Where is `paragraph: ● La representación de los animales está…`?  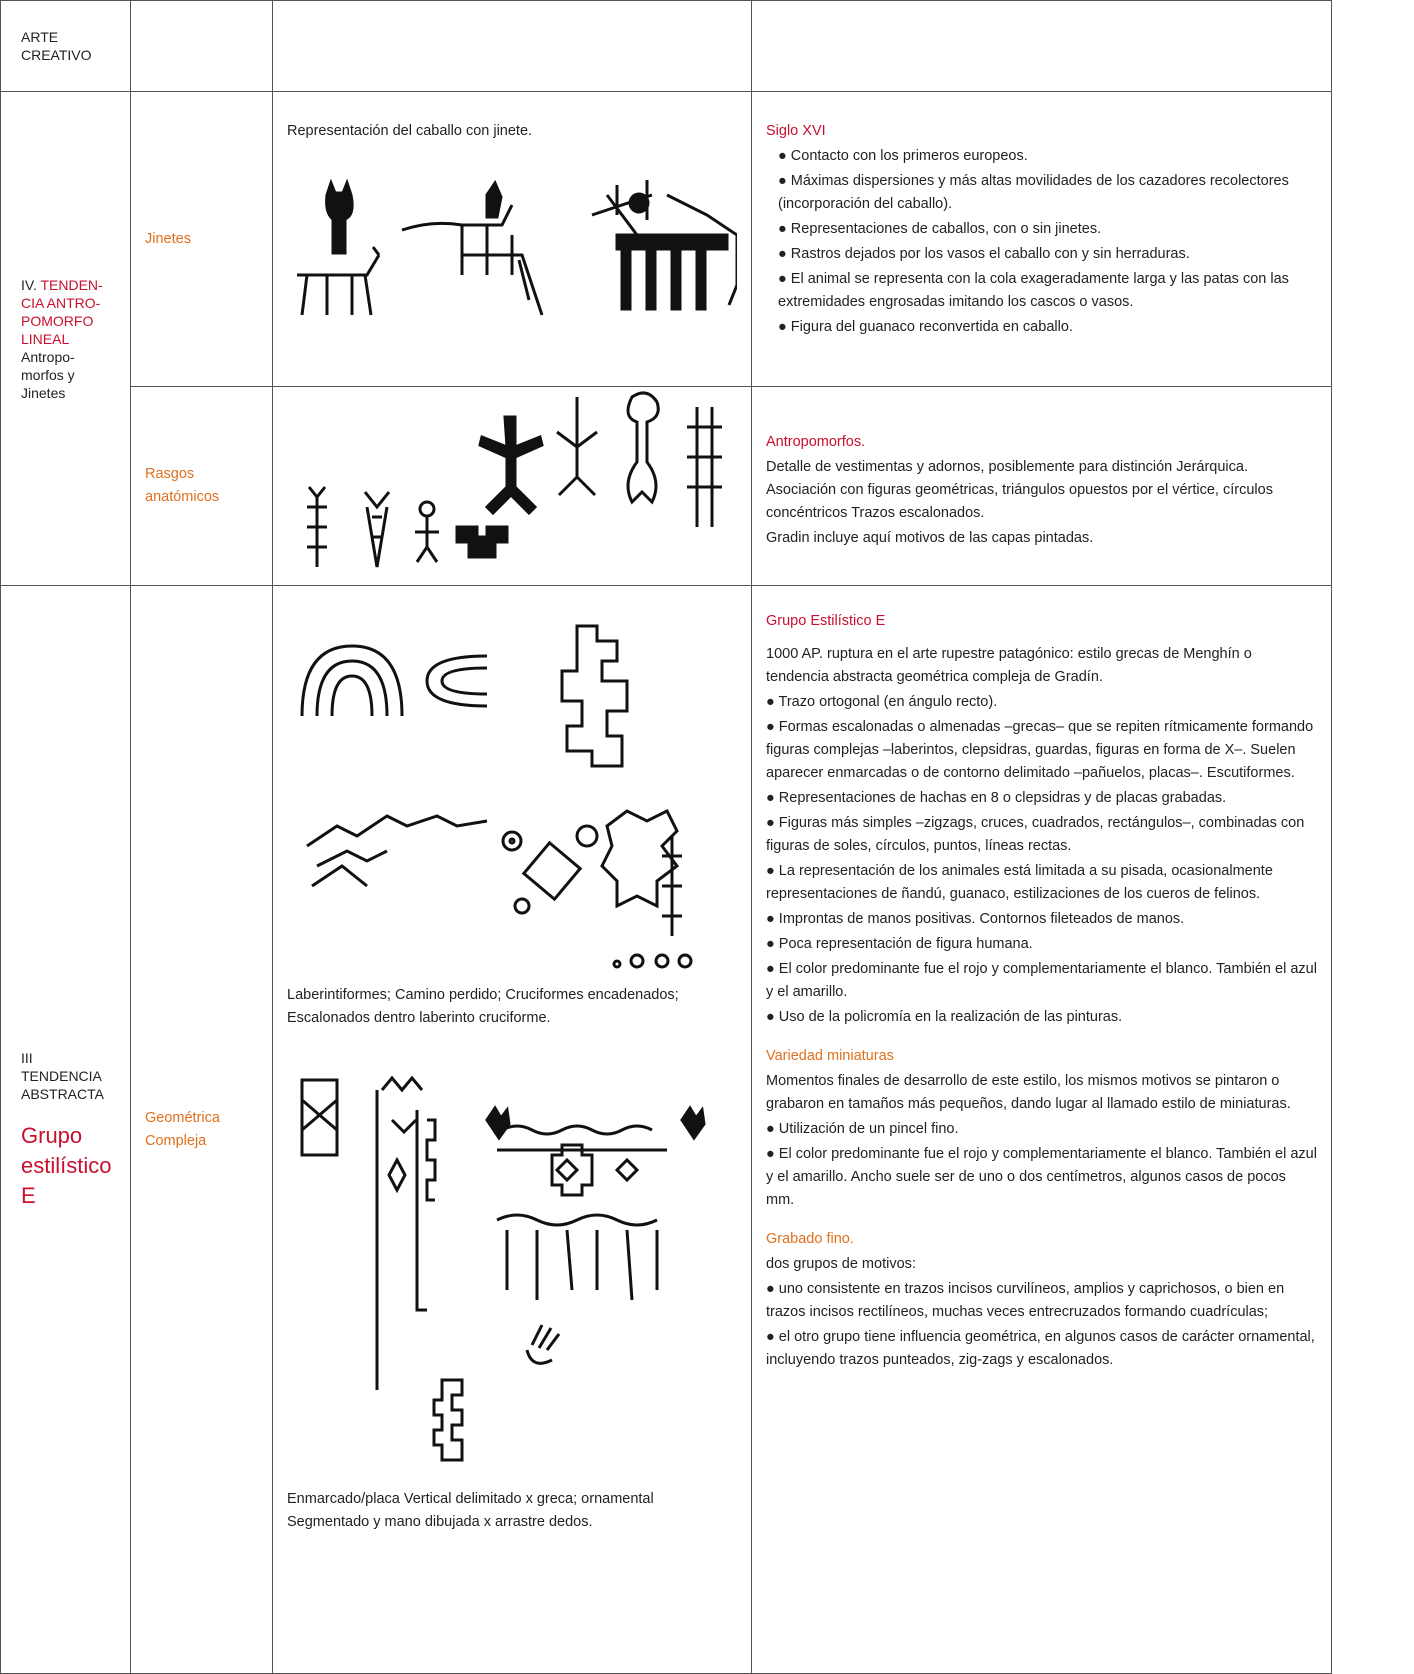 paragraph: ● La representación de los animales está… is located at coordinates (1019, 882).